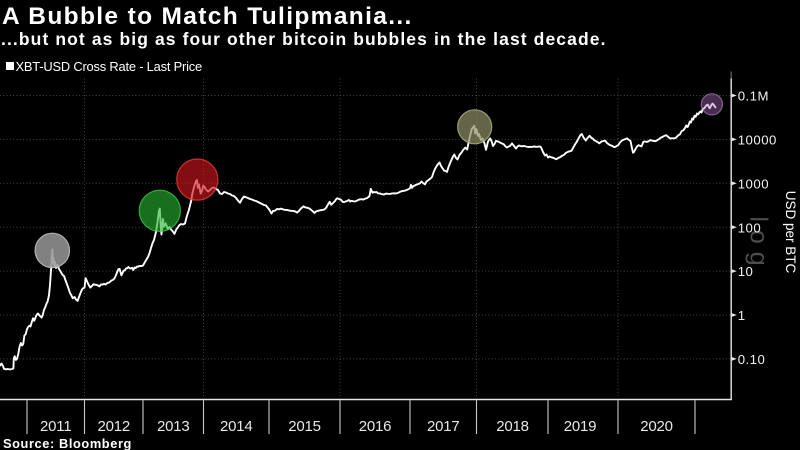  Describe the element at coordinates (236, 426) in the screenshot. I see `svg-text: 2014` at that location.